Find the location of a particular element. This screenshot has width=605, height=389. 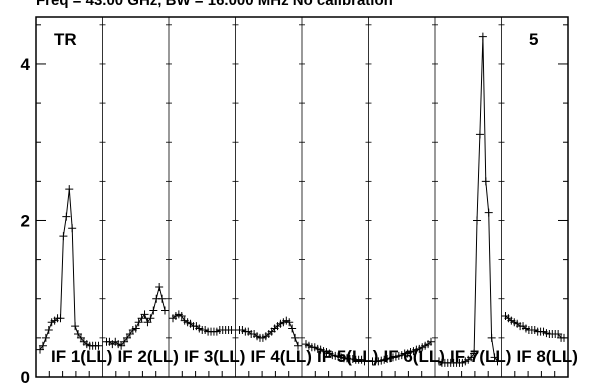

panel-label: IF 1(LL) is located at coordinates (81, 356).